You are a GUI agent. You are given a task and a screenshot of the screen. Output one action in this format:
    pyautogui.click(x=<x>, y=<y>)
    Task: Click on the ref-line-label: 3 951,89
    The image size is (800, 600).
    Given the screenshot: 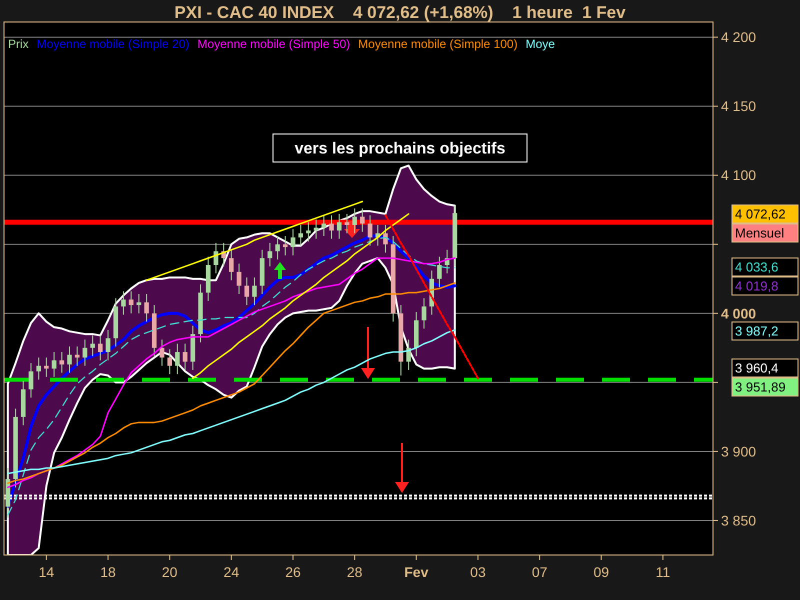 What is the action you would take?
    pyautogui.click(x=760, y=387)
    